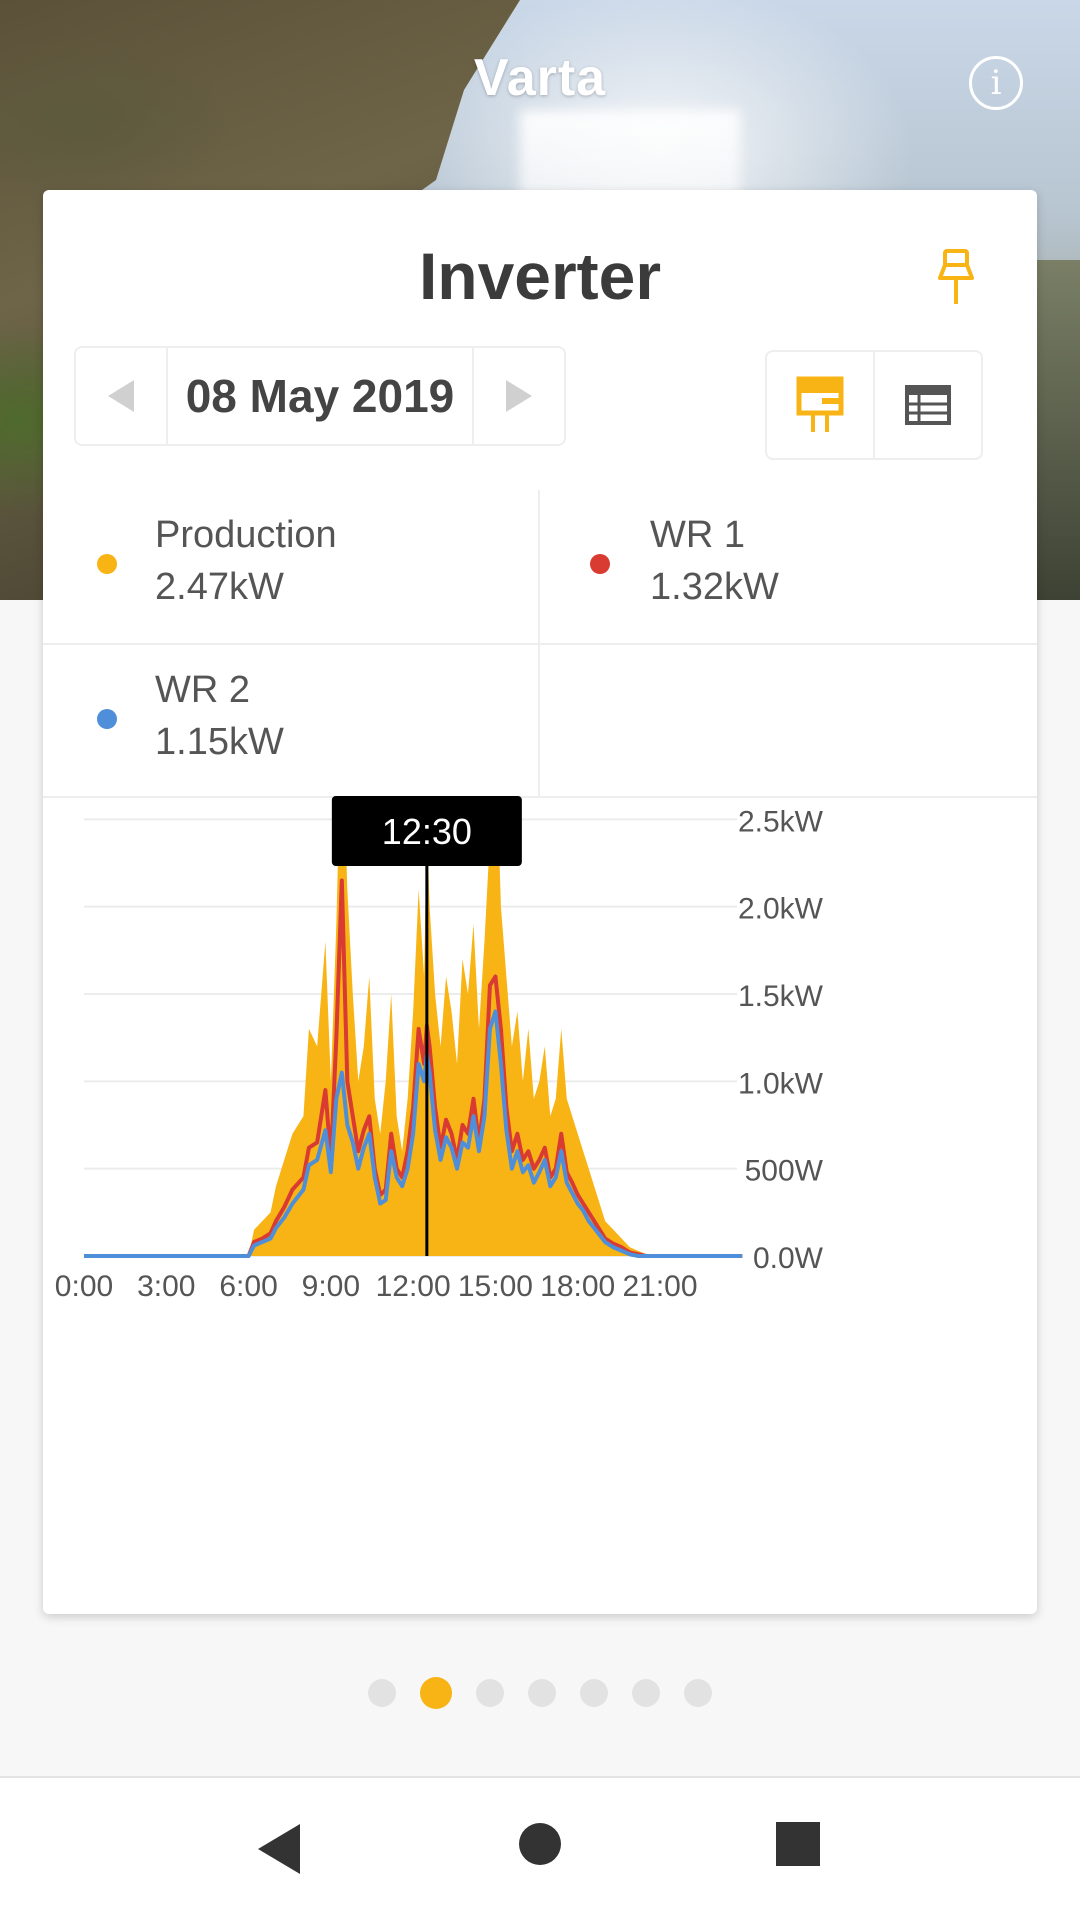  I want to click on chevron-left-icon, so click(121, 396).